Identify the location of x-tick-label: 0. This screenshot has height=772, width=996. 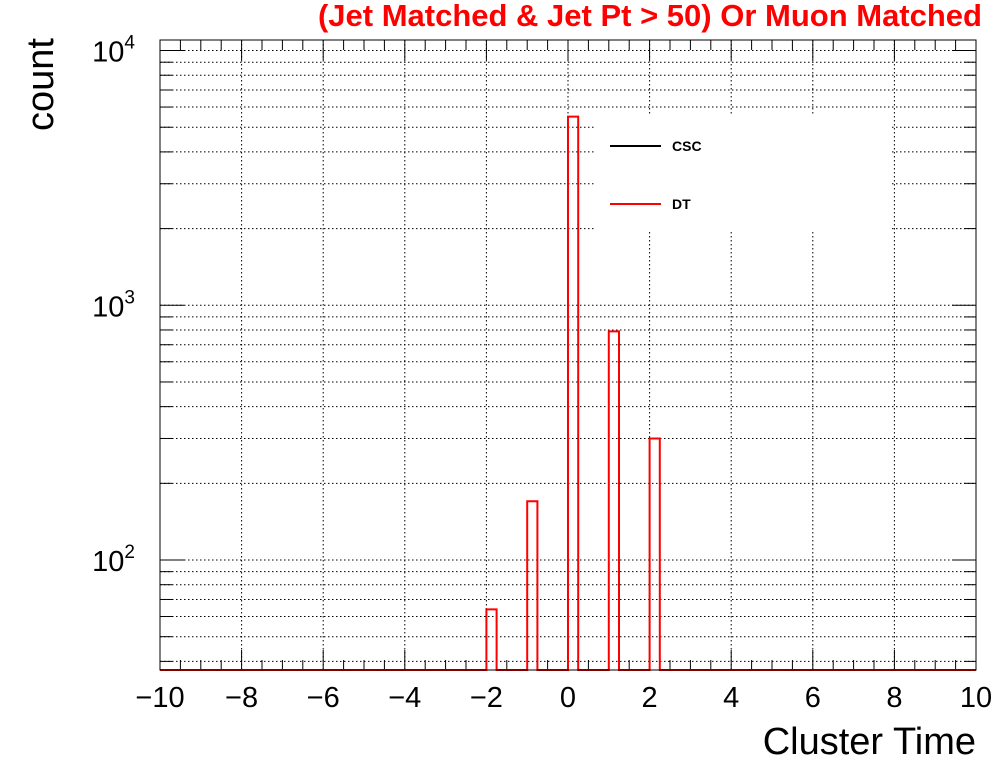
(568, 698).